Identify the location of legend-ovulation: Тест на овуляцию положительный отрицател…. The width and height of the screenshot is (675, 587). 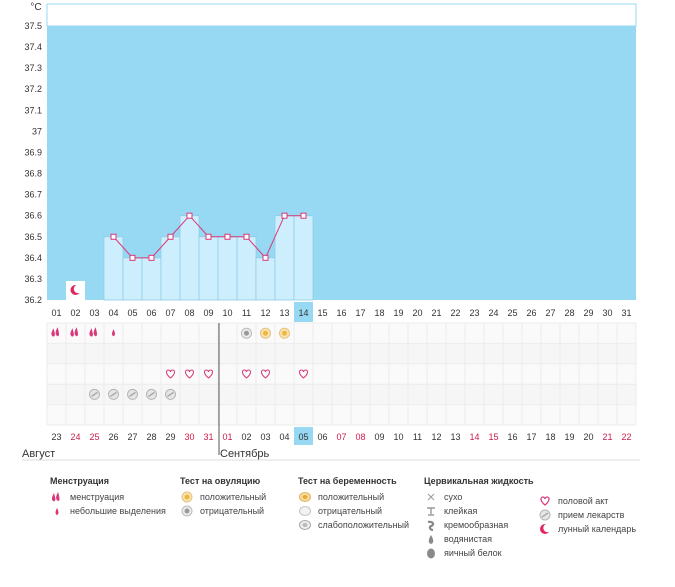
(223, 497).